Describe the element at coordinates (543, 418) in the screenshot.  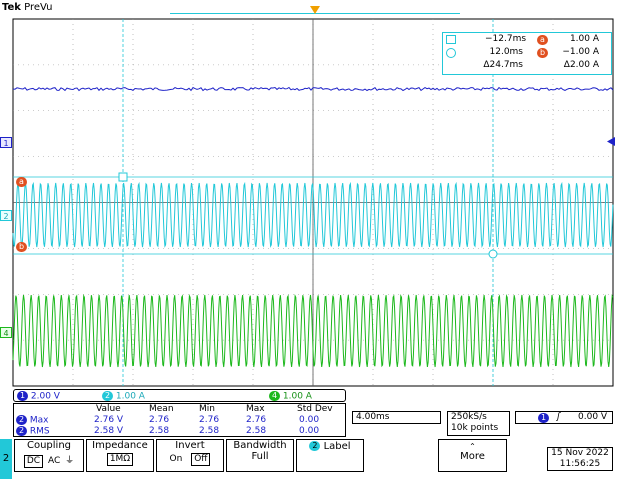
I see `trigger-source: 1` at that location.